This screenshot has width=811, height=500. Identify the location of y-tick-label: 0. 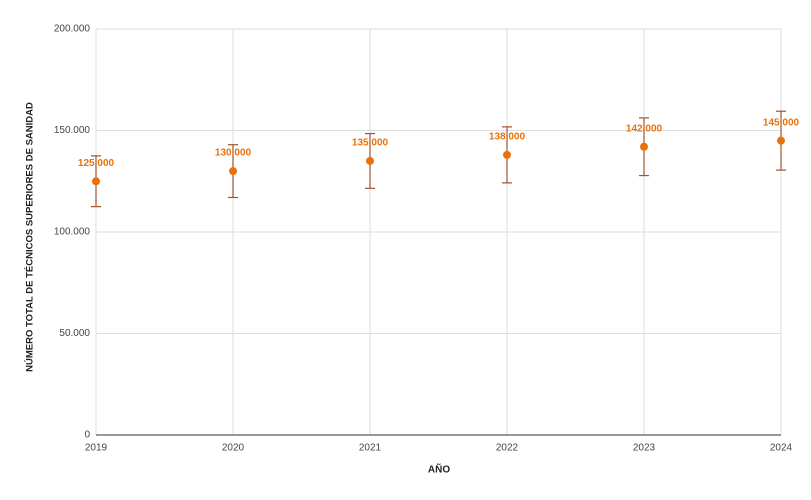
(87, 435).